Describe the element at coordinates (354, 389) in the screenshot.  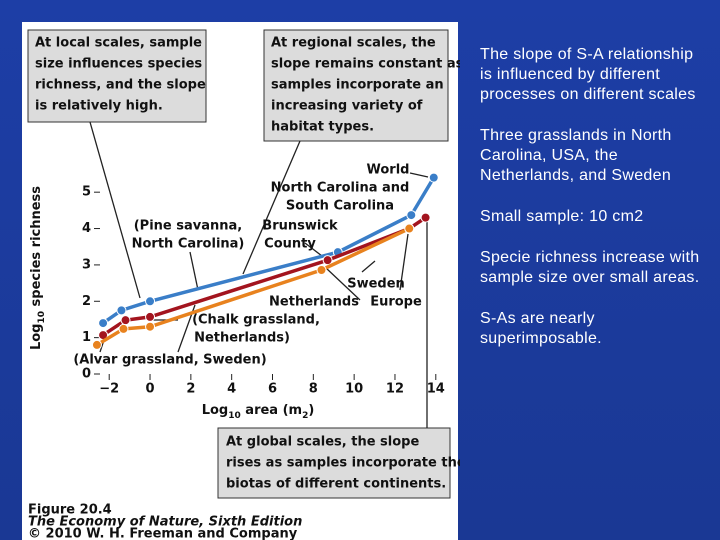
I see `x-tick-label: 10` at that location.